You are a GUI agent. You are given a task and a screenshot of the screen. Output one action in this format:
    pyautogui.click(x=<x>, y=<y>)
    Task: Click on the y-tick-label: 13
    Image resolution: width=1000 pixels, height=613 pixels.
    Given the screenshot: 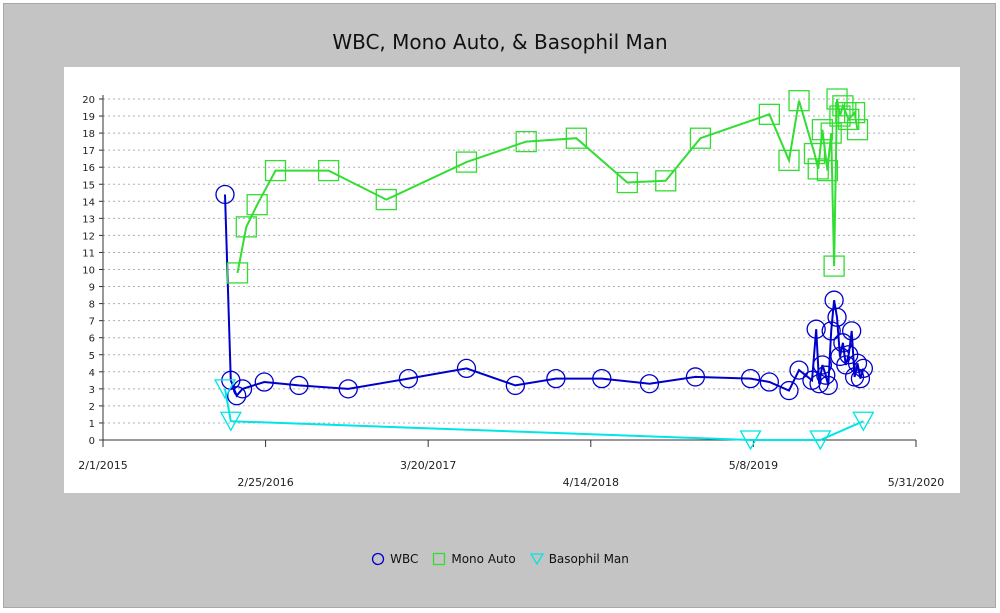 What is the action you would take?
    pyautogui.click(x=88, y=219)
    